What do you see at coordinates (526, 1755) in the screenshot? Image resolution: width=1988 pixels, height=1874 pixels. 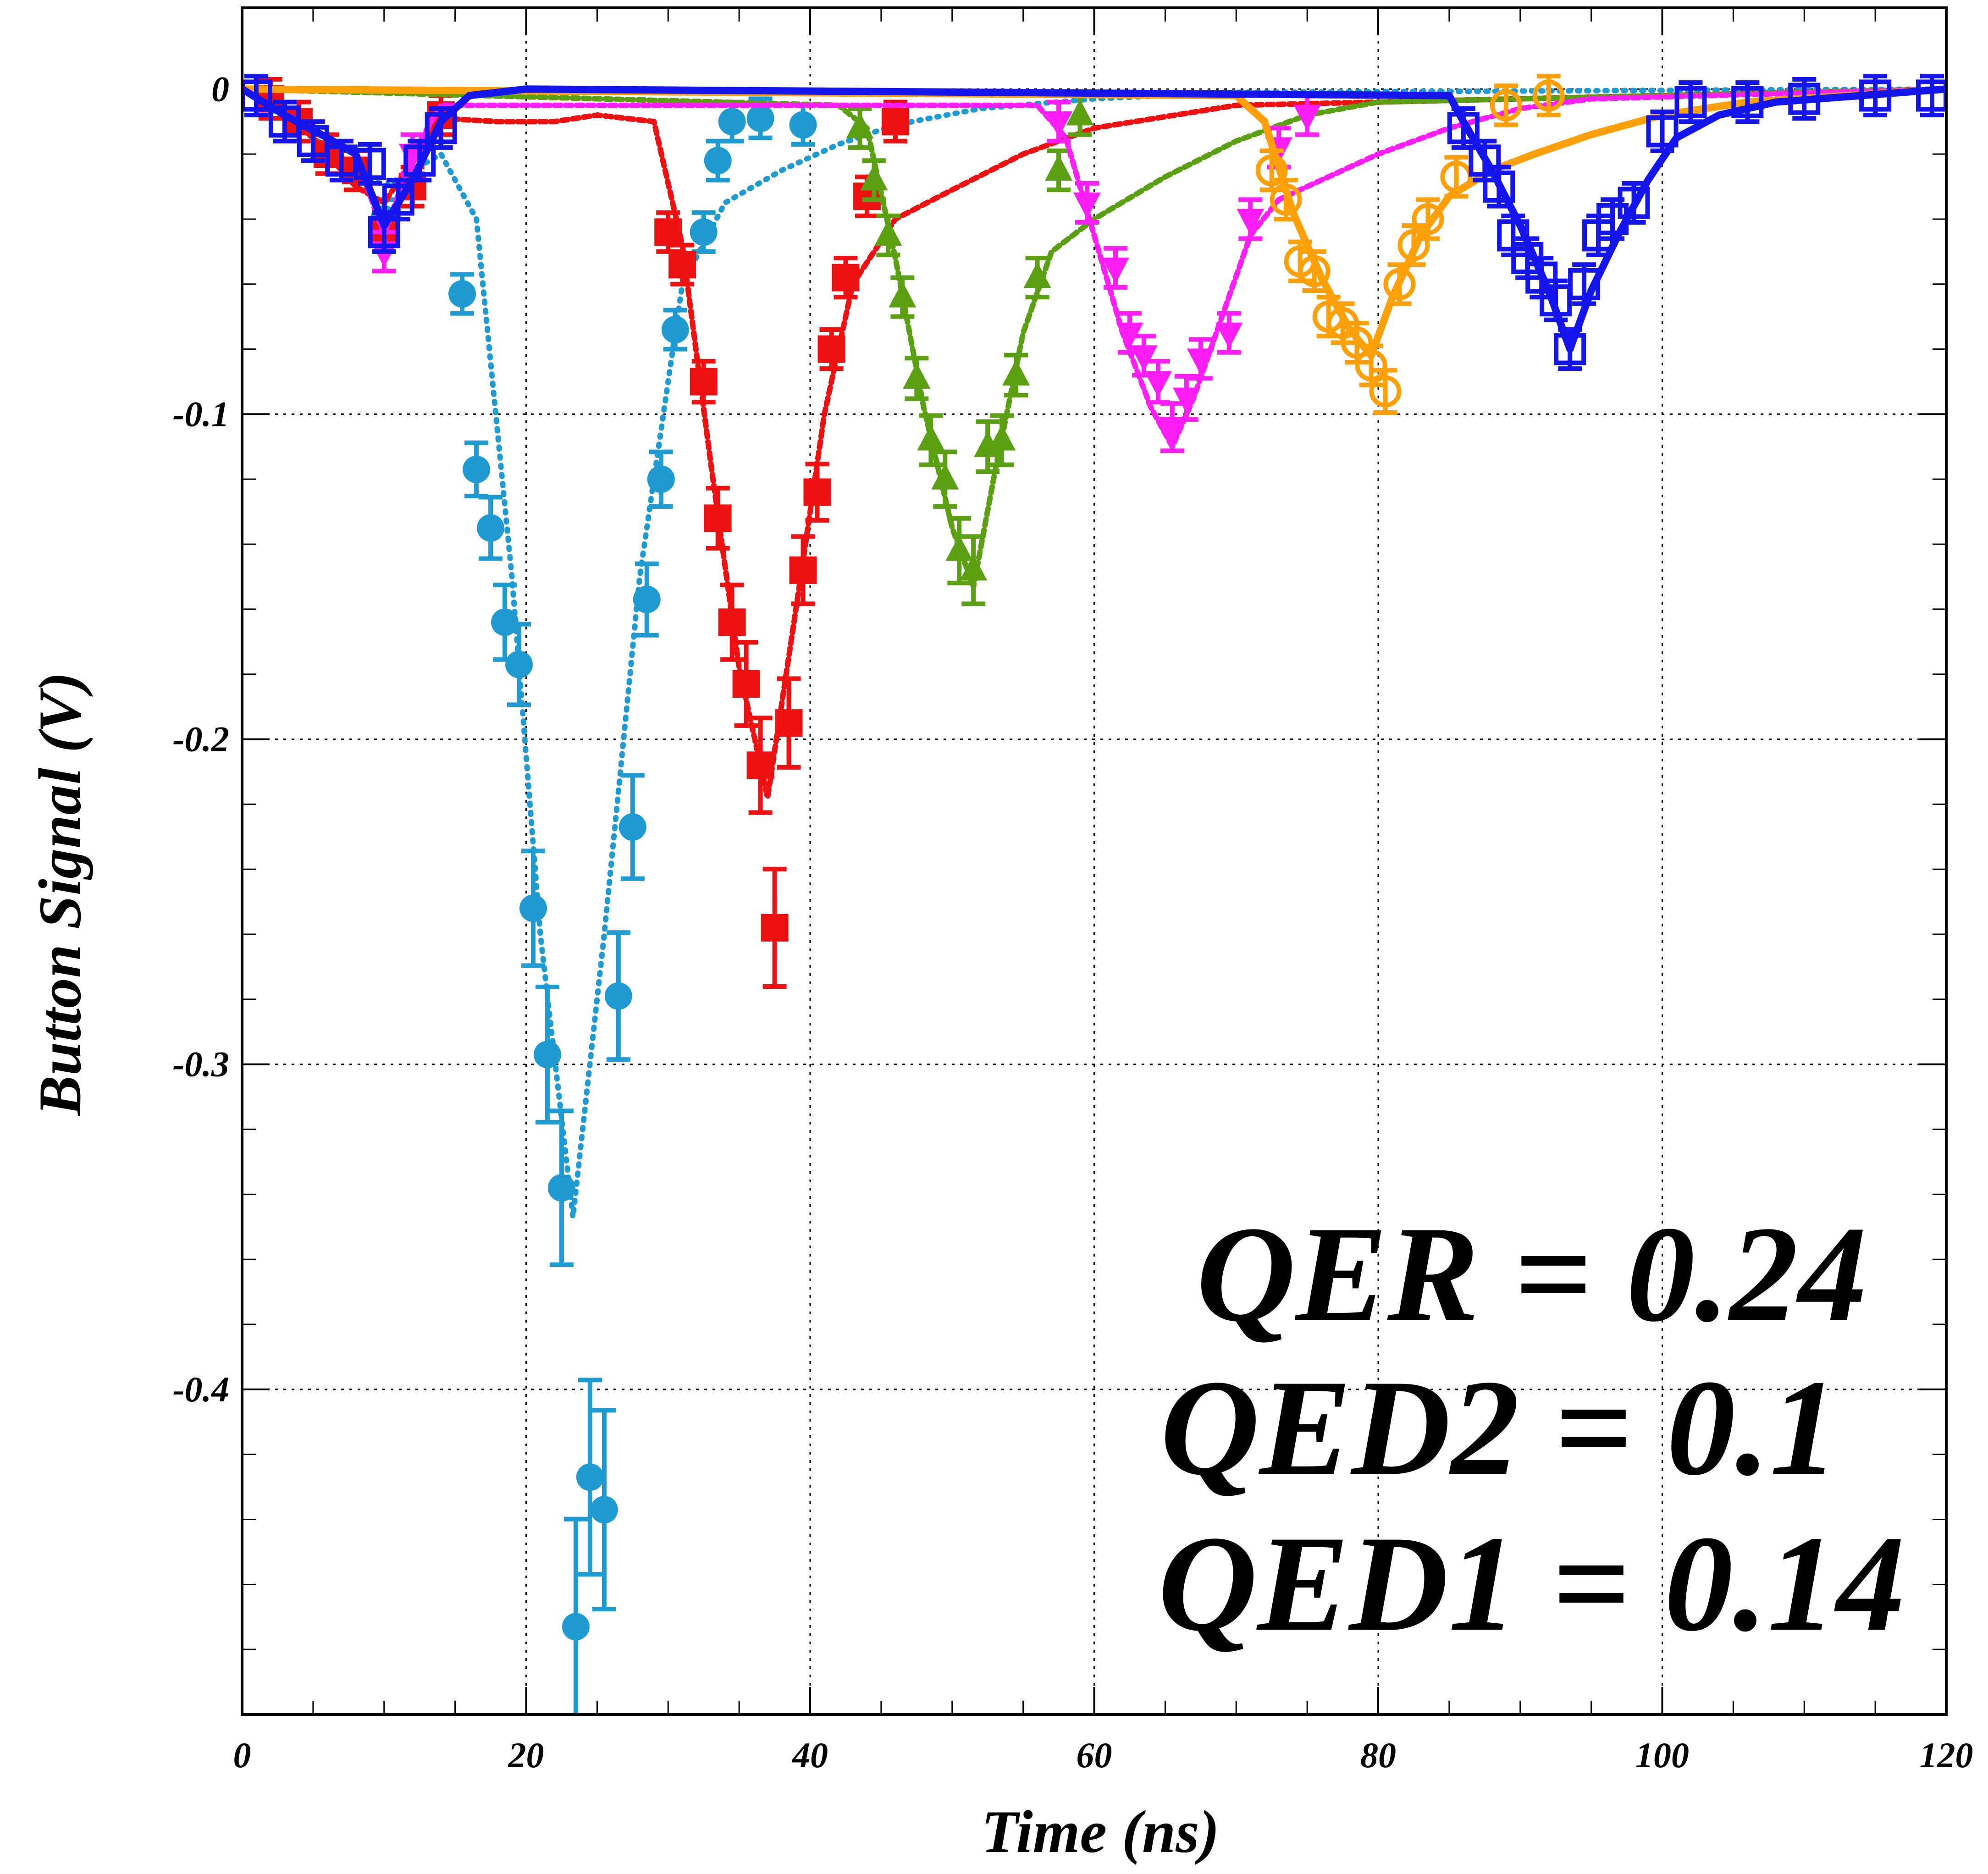 I see `x-tick-label: 20` at bounding box center [526, 1755].